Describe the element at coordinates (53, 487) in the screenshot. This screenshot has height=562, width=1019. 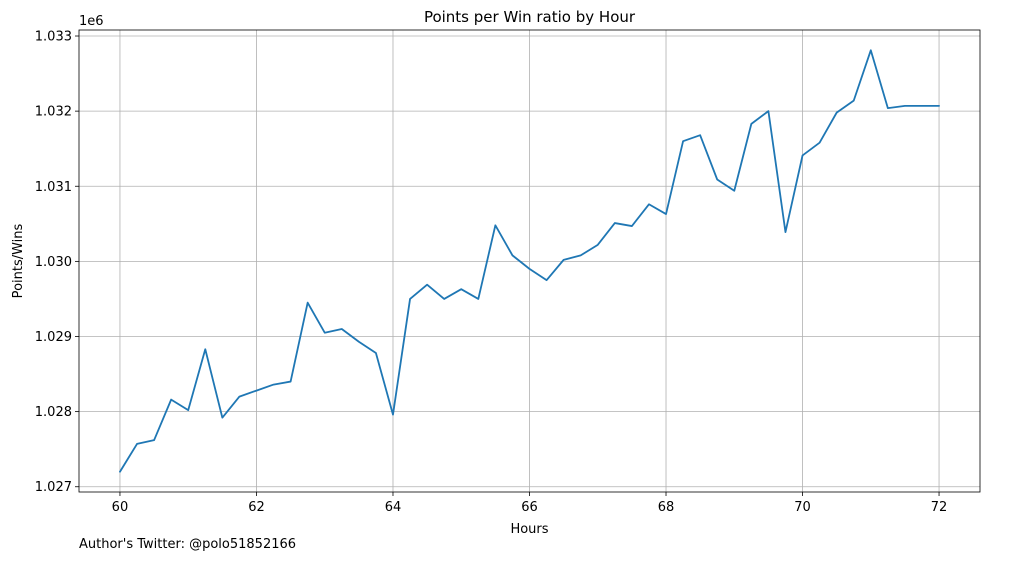
I see `y-tick-label: 1.027` at that location.